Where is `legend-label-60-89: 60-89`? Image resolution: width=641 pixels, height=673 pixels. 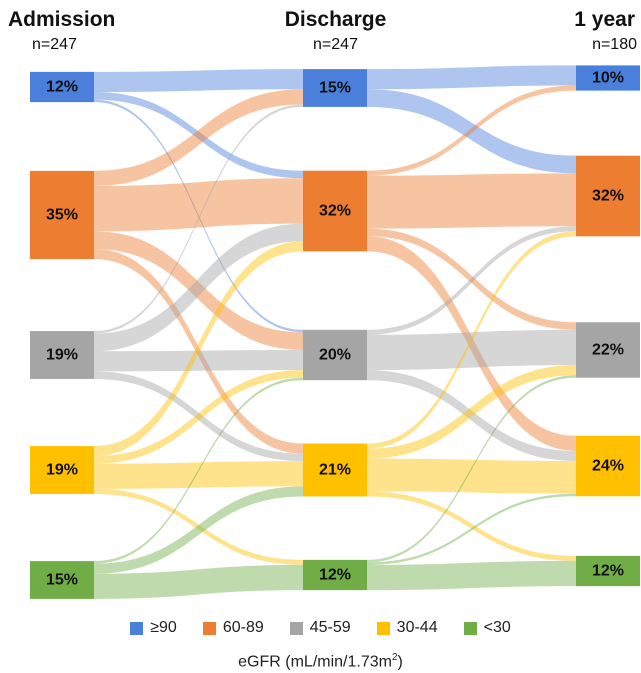 legend-label-60-89: 60-89 is located at coordinates (243, 627).